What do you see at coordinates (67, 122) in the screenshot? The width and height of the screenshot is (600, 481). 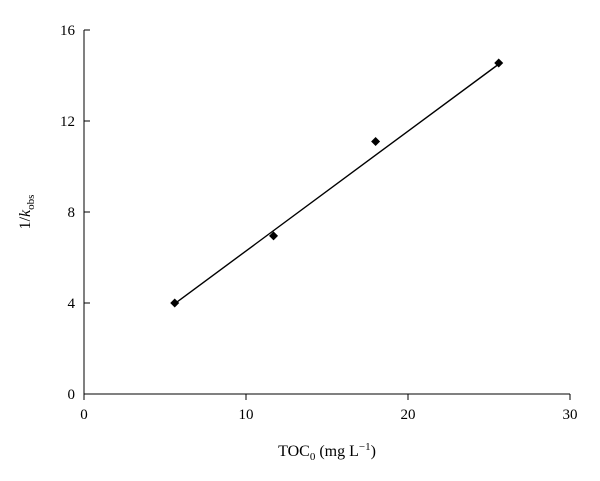 I see `y-tick-label: 12` at bounding box center [67, 122].